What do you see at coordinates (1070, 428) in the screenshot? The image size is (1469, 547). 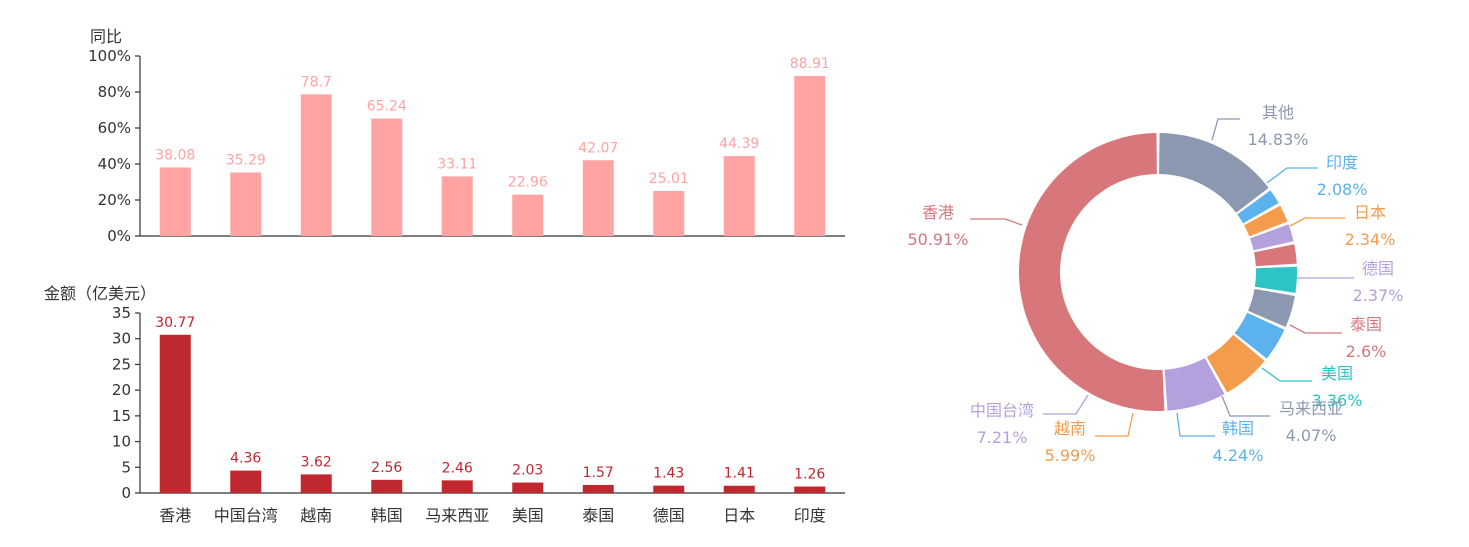 I see `pie-slice-name: 越南` at bounding box center [1070, 428].